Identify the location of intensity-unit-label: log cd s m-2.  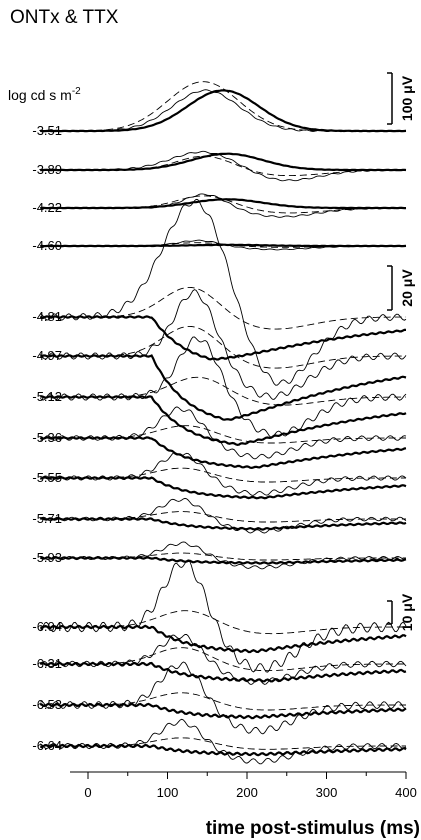
(44, 94).